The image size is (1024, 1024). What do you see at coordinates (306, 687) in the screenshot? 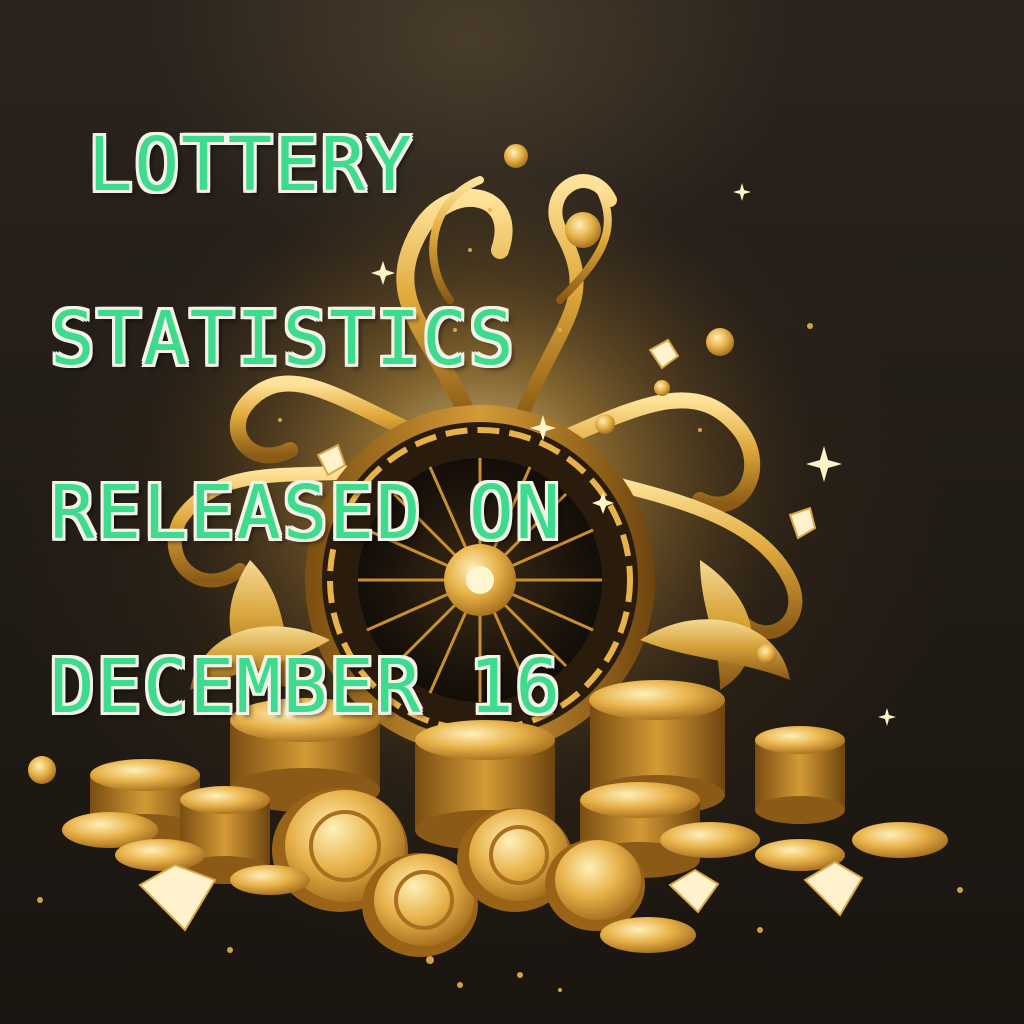
I see `headline-line-4: DECEMBER 16` at bounding box center [306, 687].